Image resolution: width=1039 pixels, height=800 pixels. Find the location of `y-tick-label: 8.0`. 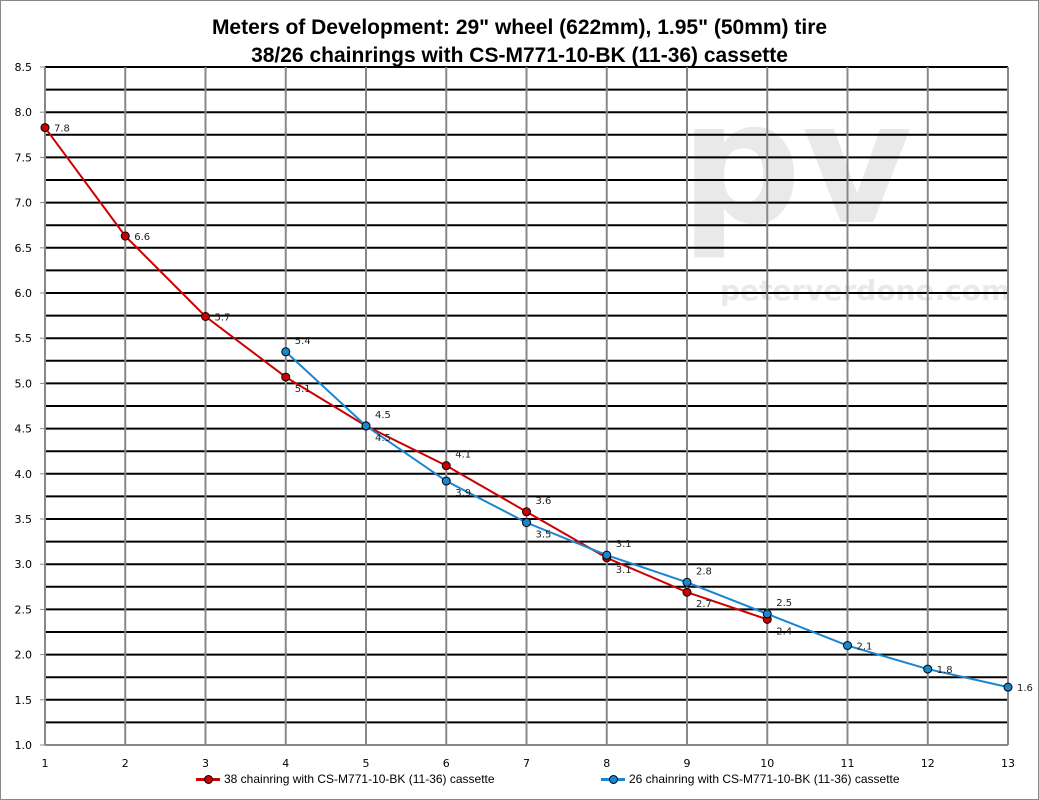

y-tick-label: 8.0 is located at coordinates (24, 112).